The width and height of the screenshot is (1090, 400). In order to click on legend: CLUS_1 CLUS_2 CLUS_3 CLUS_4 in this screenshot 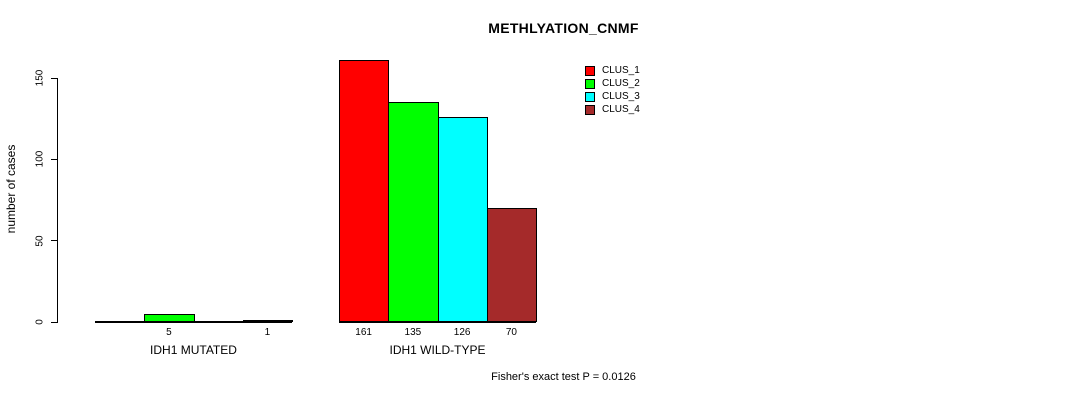, I will do `click(612, 92)`.